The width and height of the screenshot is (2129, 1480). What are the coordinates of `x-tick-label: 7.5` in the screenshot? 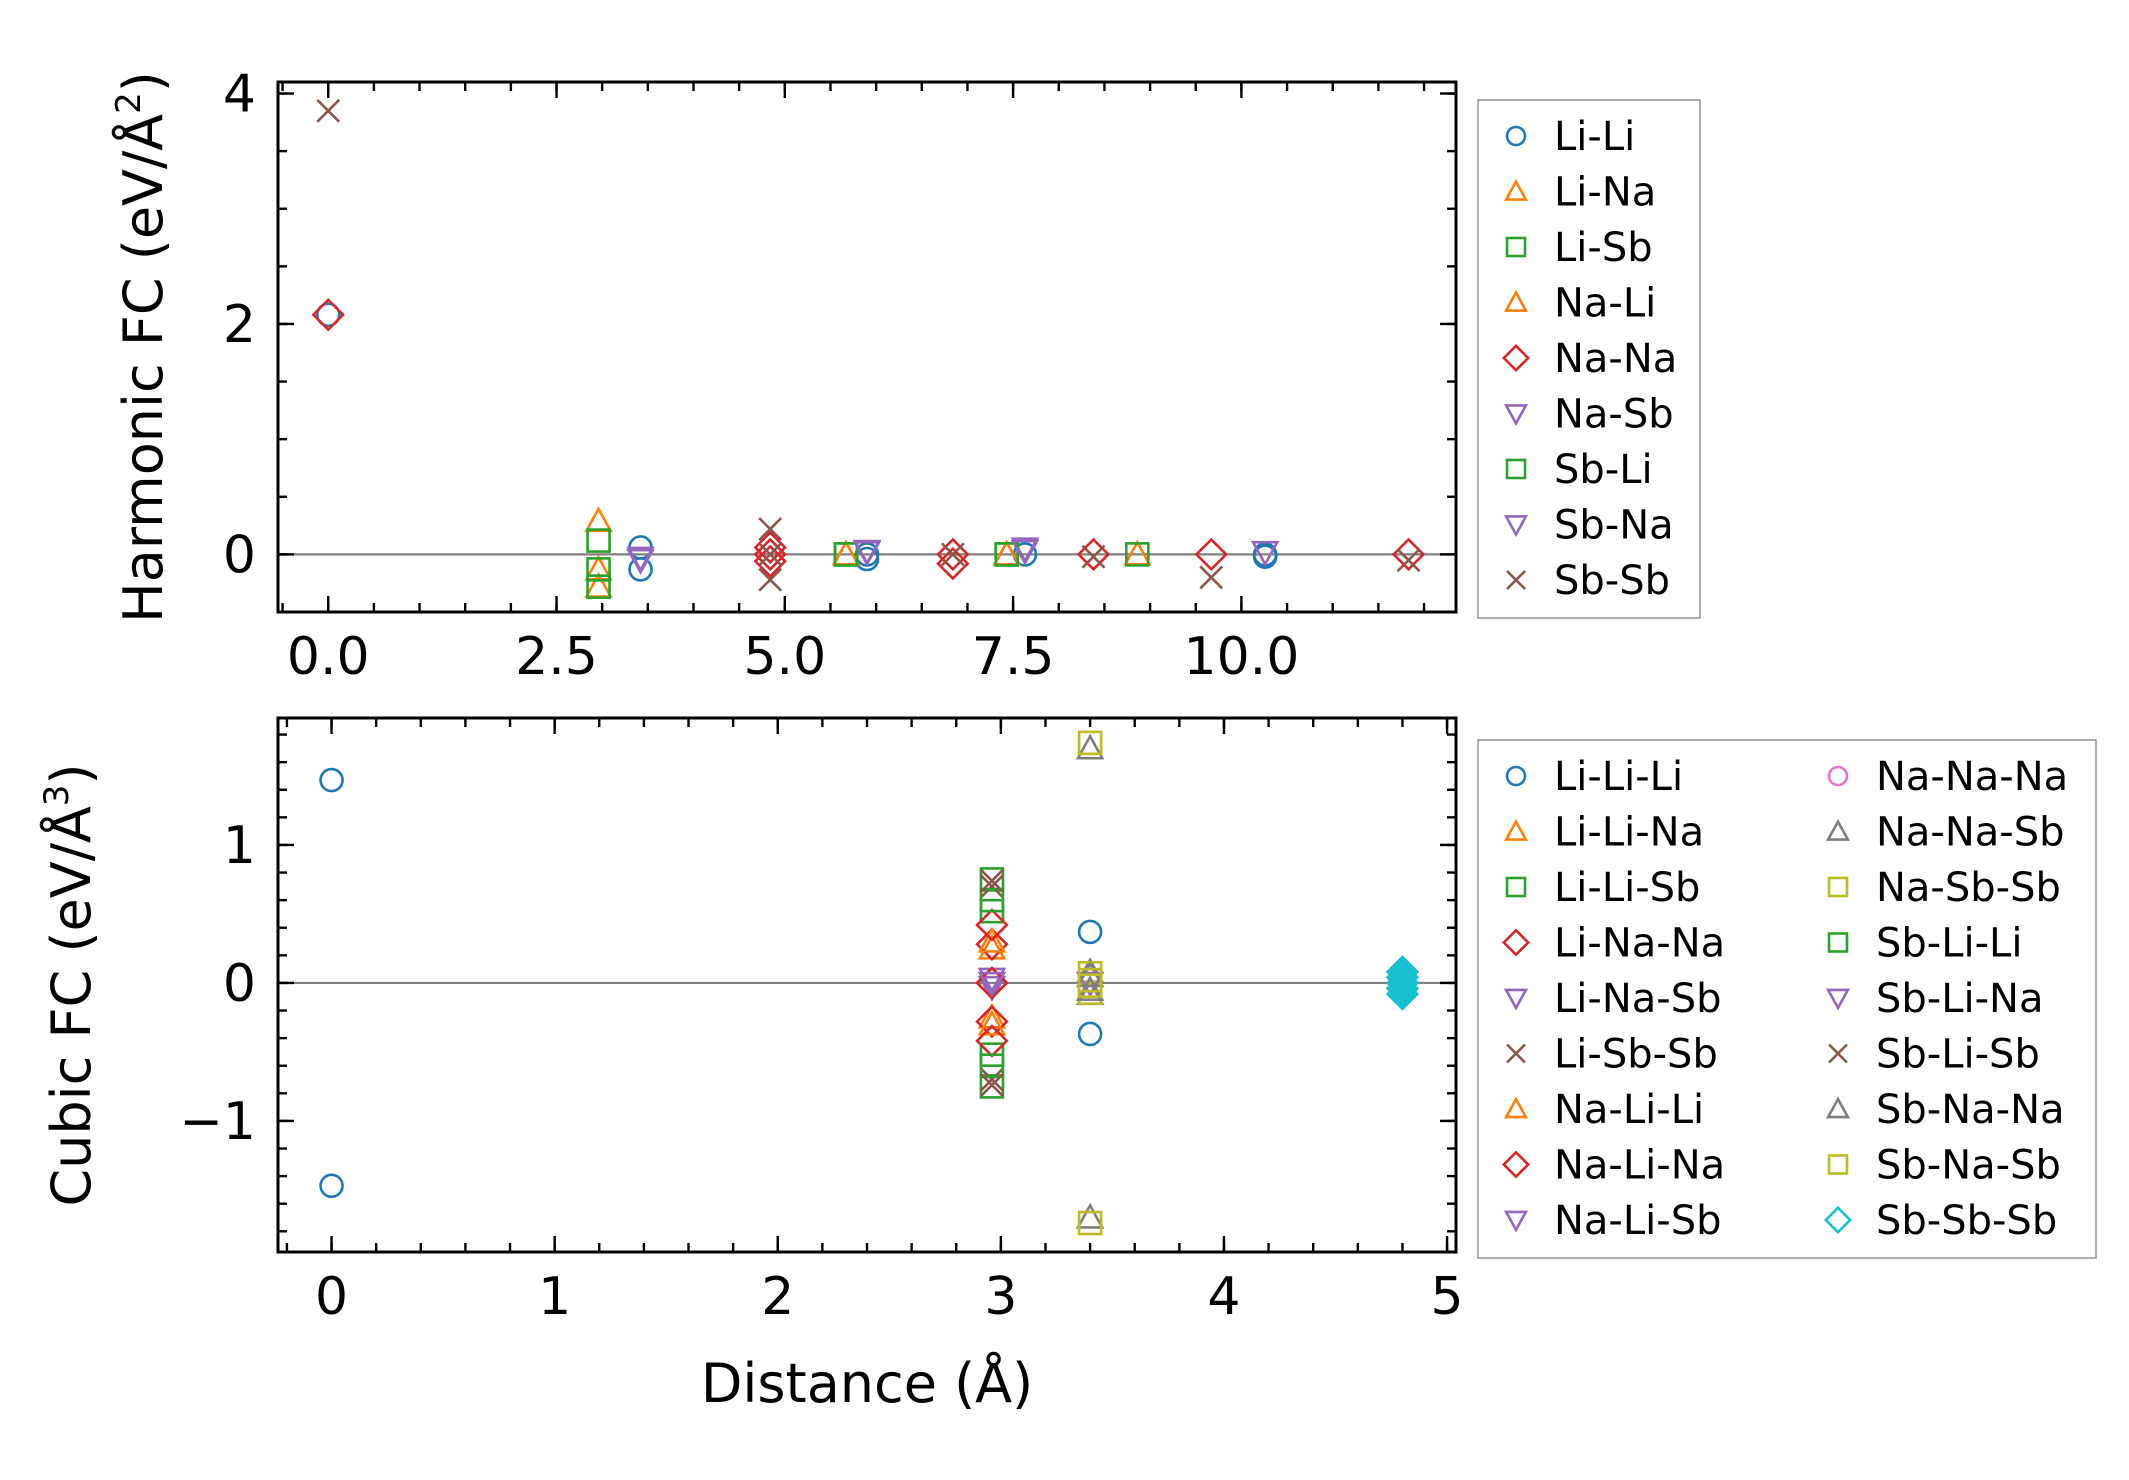 It's located at (1013, 657).